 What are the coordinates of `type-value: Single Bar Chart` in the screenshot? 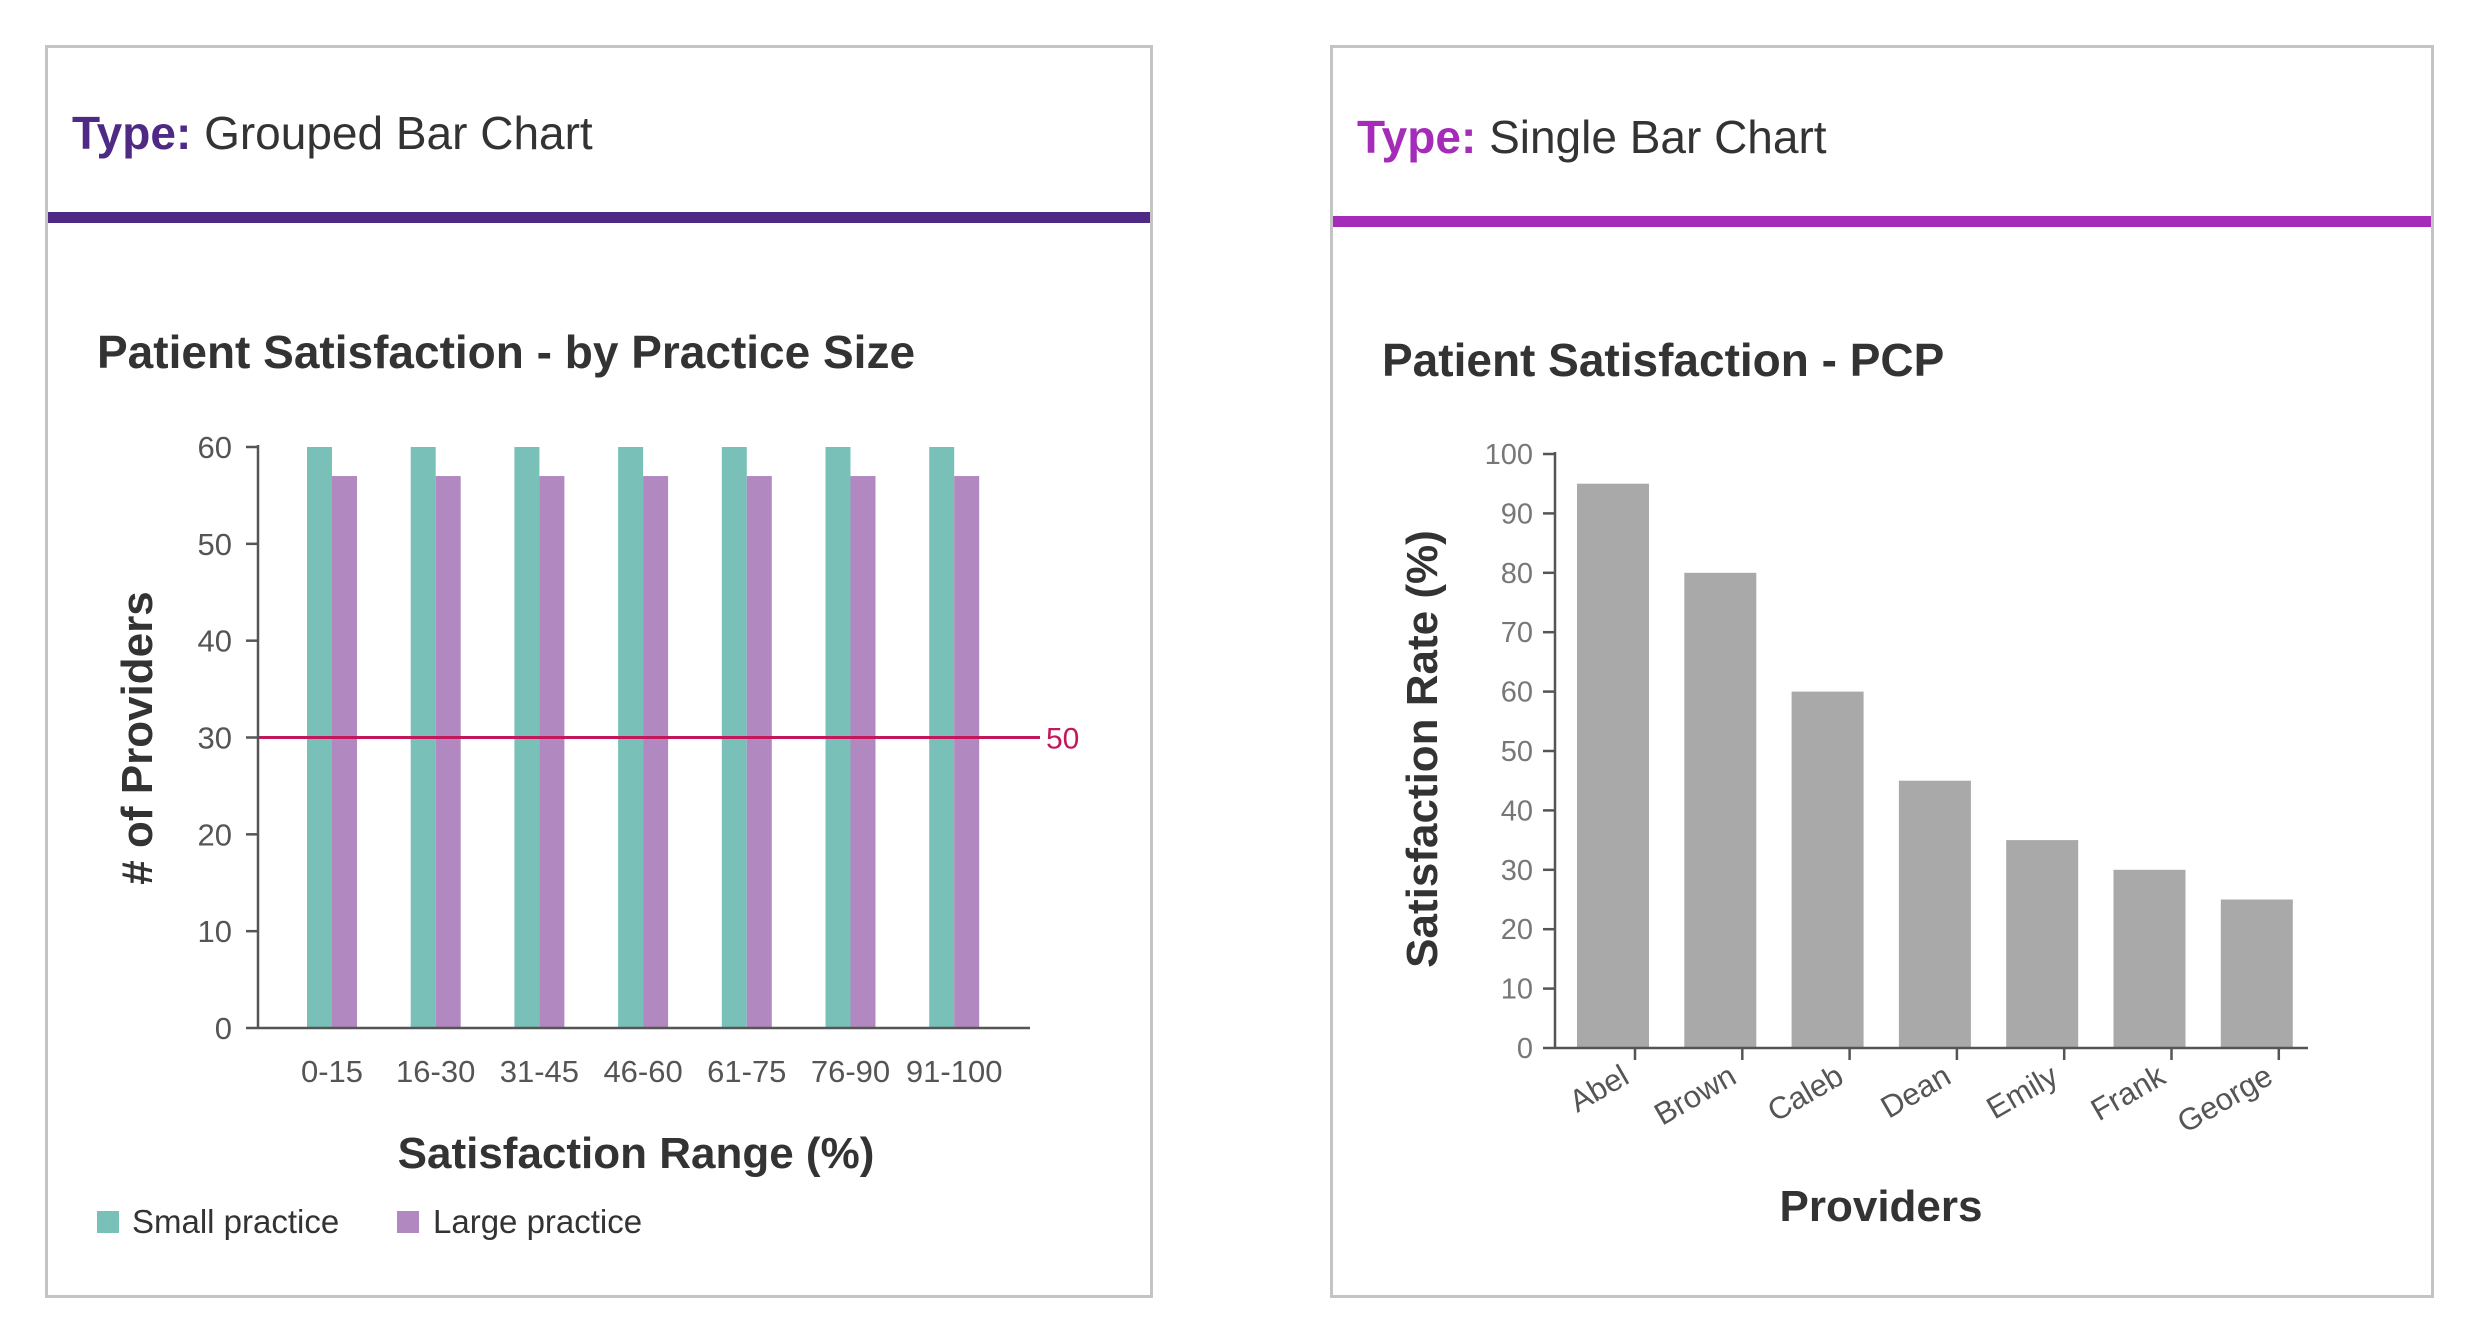 It's located at (1658, 137).